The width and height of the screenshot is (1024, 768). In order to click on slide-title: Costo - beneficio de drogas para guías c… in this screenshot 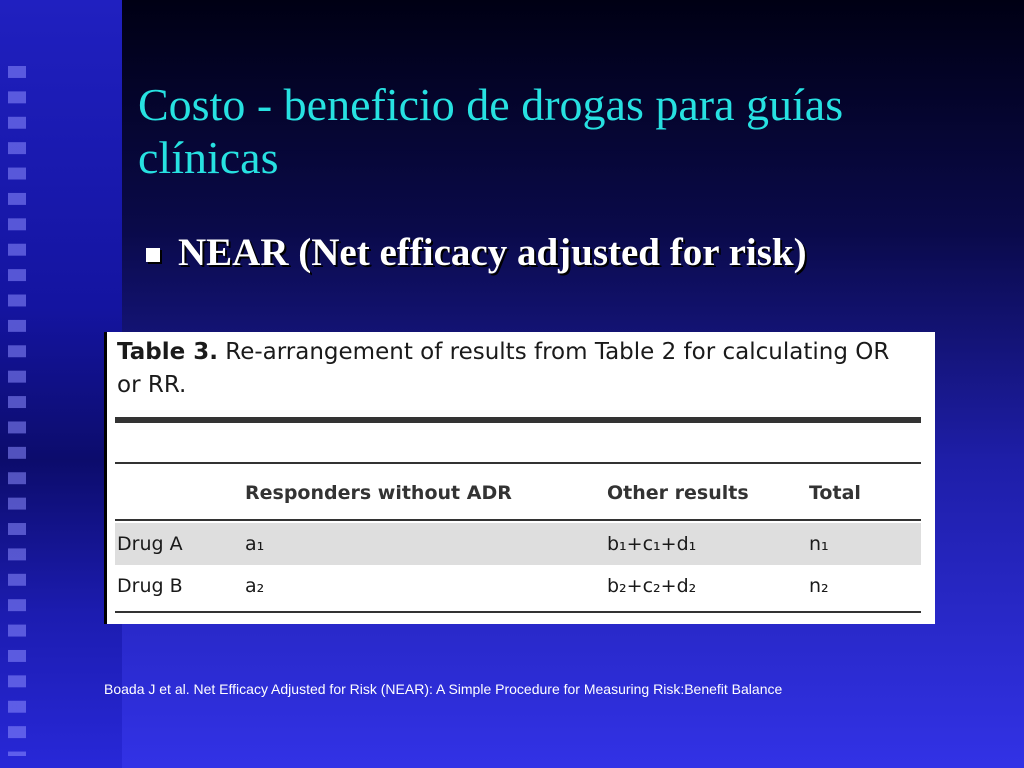, I will do `click(491, 131)`.